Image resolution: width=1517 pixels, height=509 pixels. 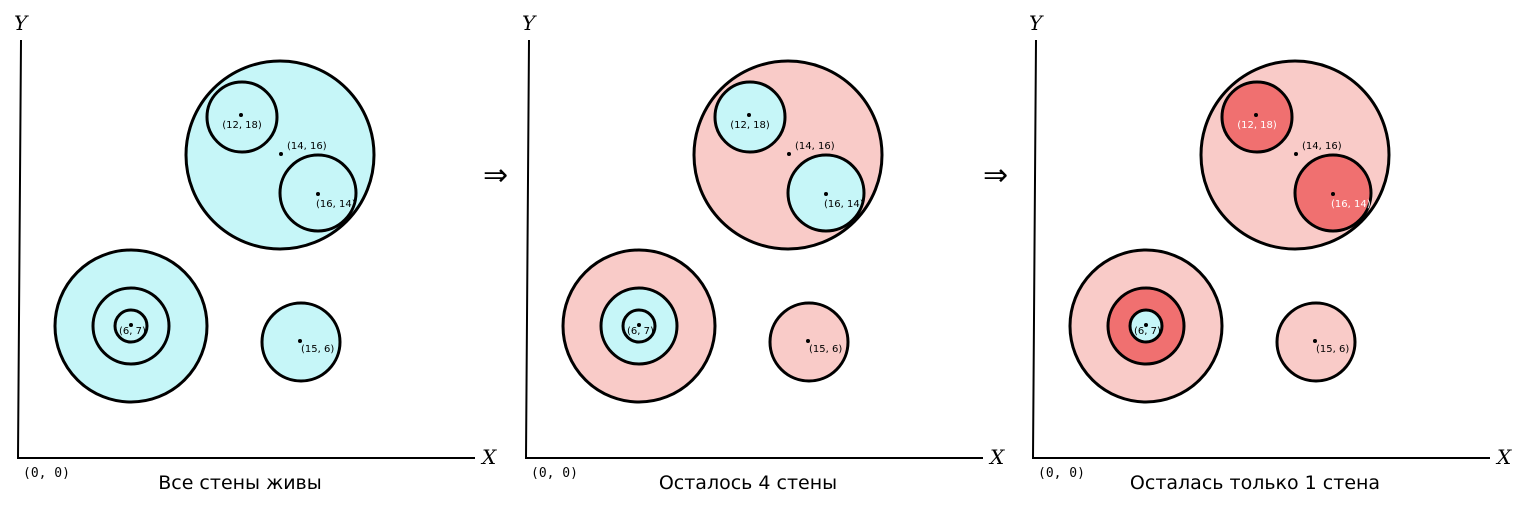 I want to click on panel-caption: Осталась только 1 стена, so click(x=1255, y=483).